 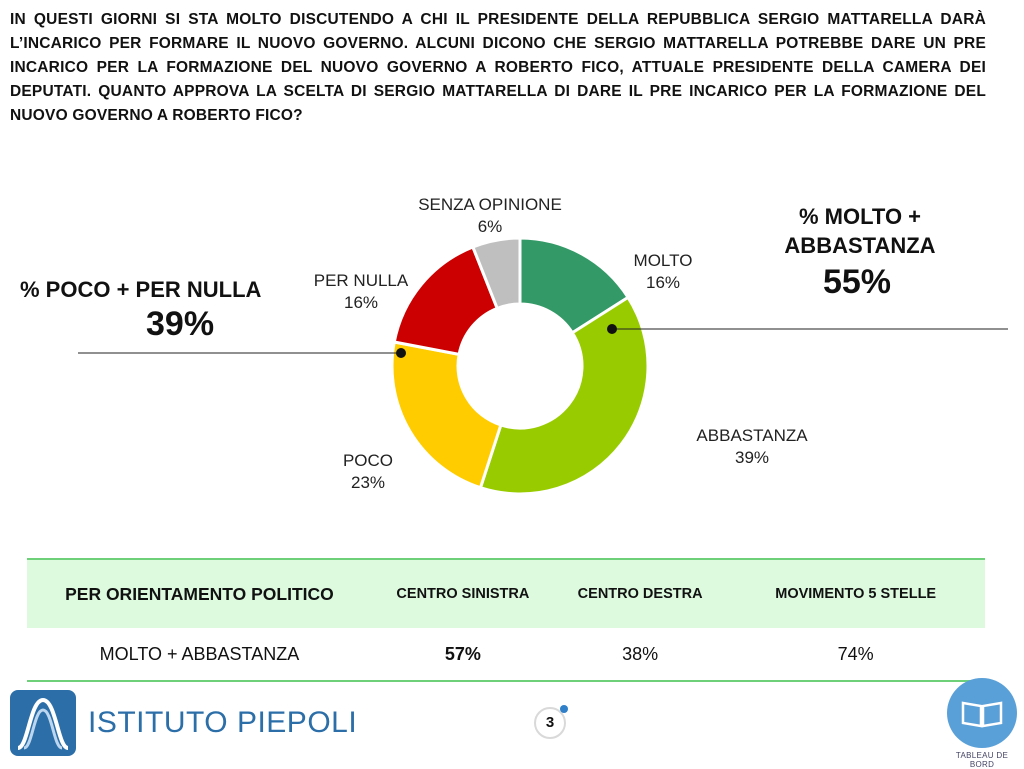 I want to click on page-number: 3, so click(x=551, y=722).